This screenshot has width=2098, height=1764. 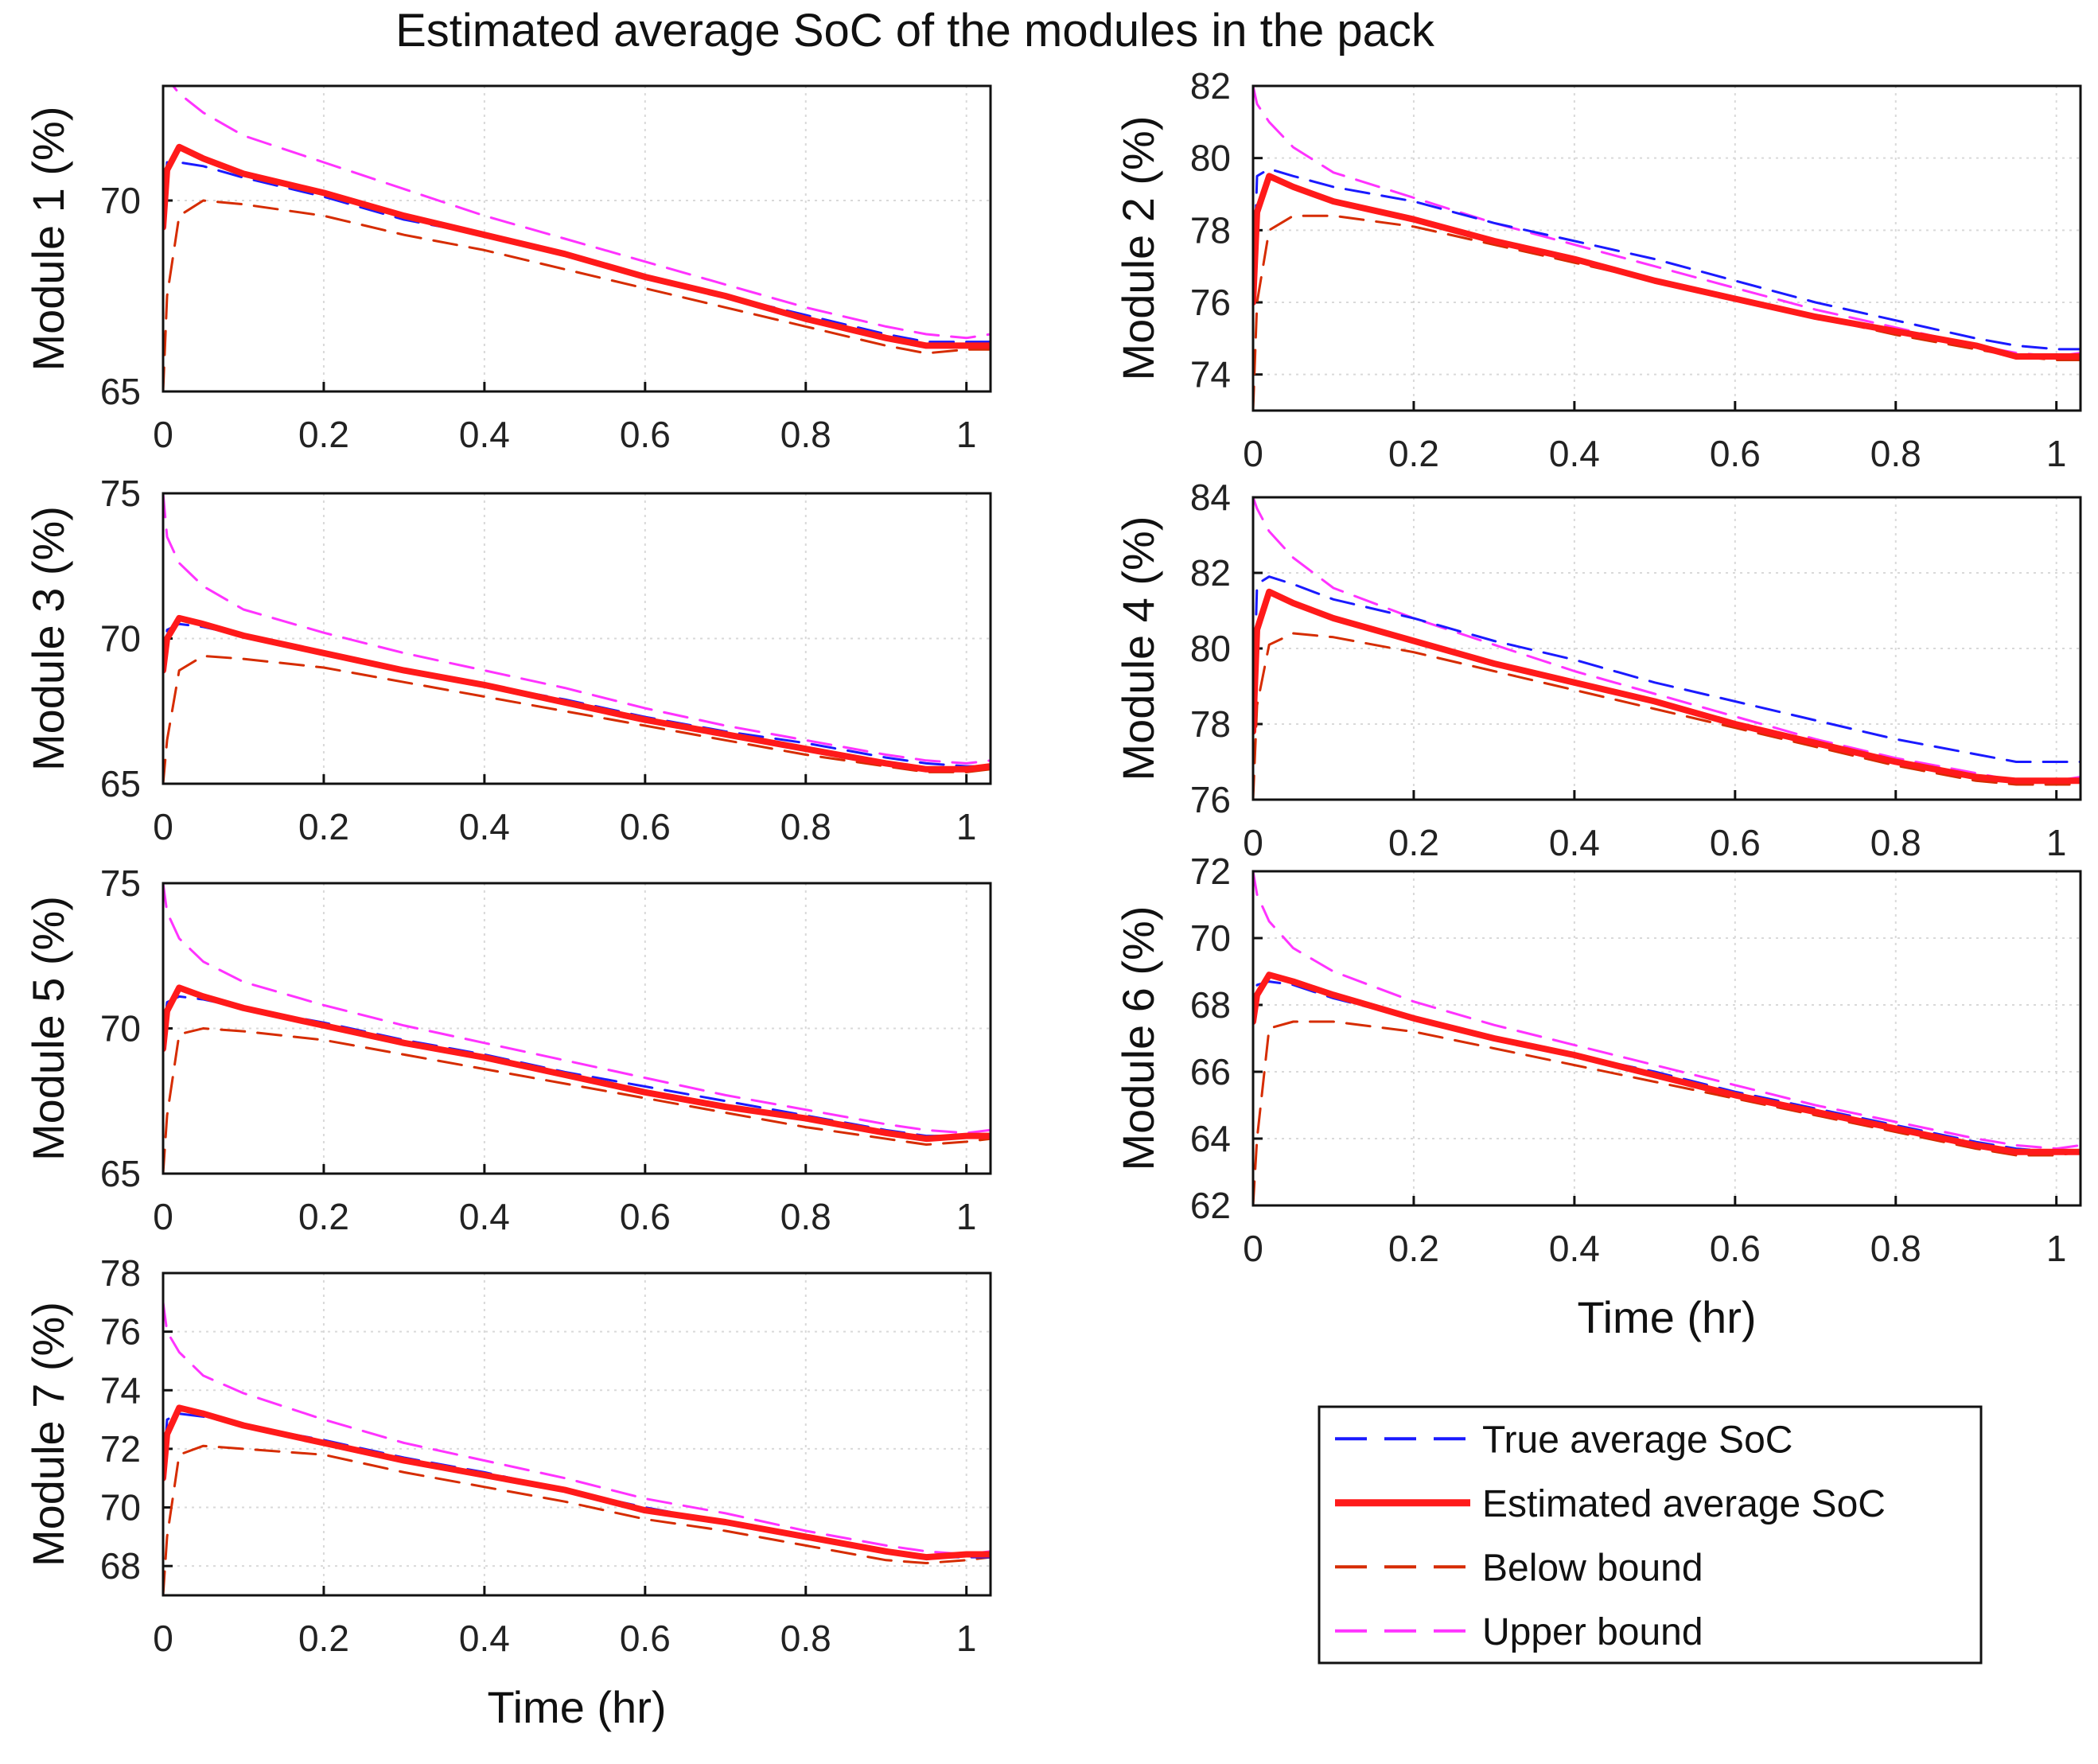 I want to click on y-tick-label: 62, so click(x=1210, y=1205).